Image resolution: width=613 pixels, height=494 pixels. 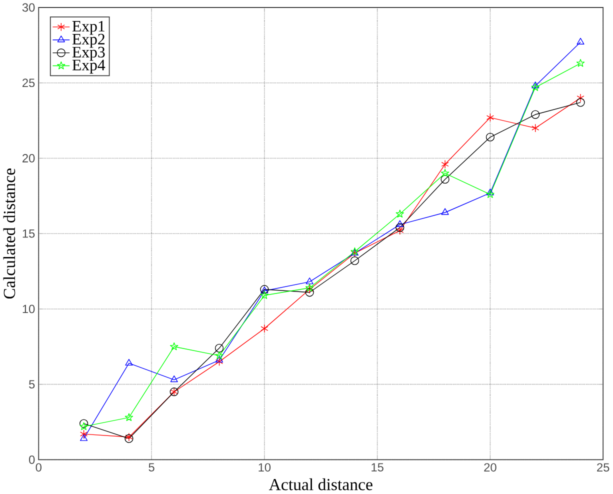 What do you see at coordinates (28, 8) in the screenshot?
I see `y-tick-label: 30` at bounding box center [28, 8].